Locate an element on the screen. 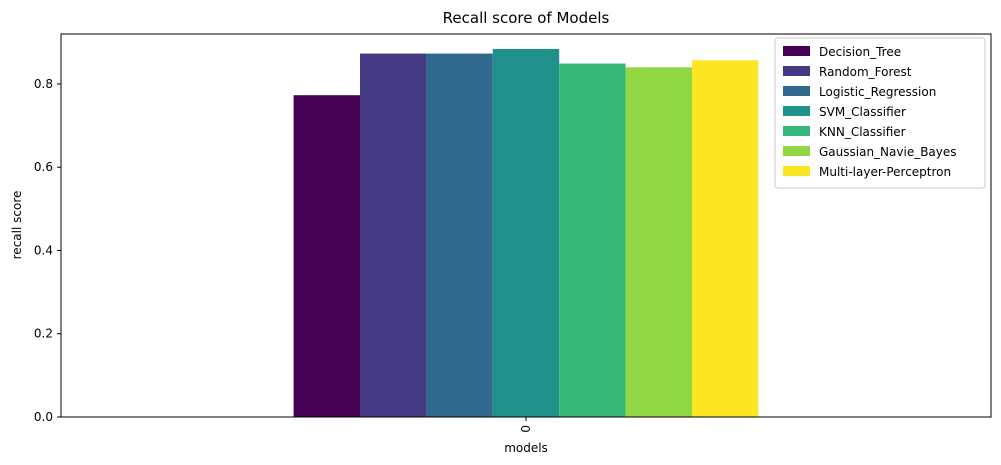 This screenshot has height=465, width=1001. legend-label: Multi-layer-Perceptron is located at coordinates (885, 172).